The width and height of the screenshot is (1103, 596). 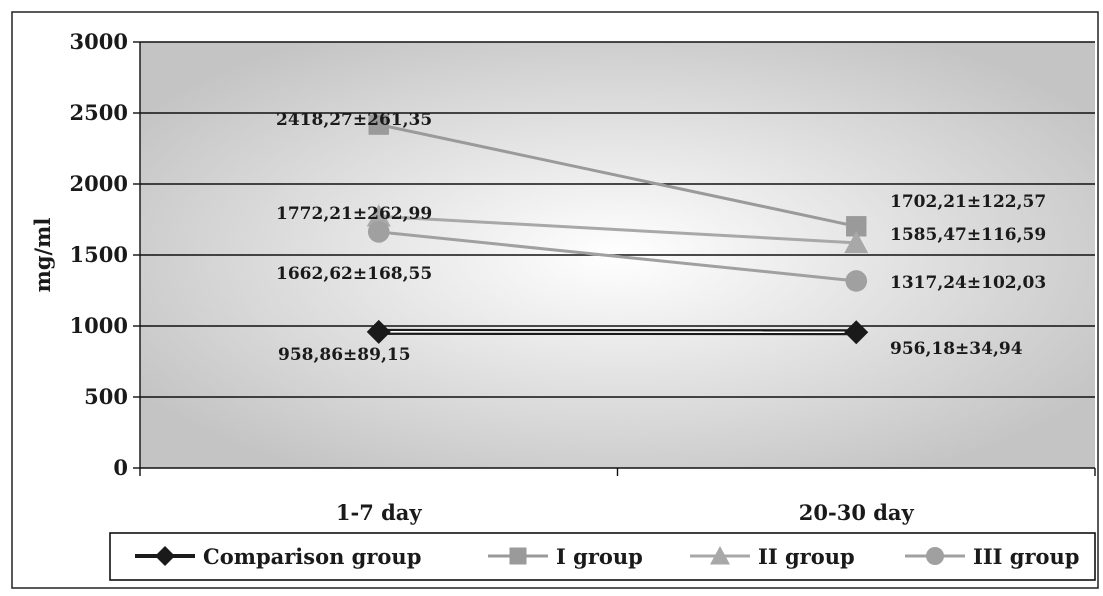 What do you see at coordinates (968, 202) in the screenshot?
I see `data-label: 1702,21±122,57` at bounding box center [968, 202].